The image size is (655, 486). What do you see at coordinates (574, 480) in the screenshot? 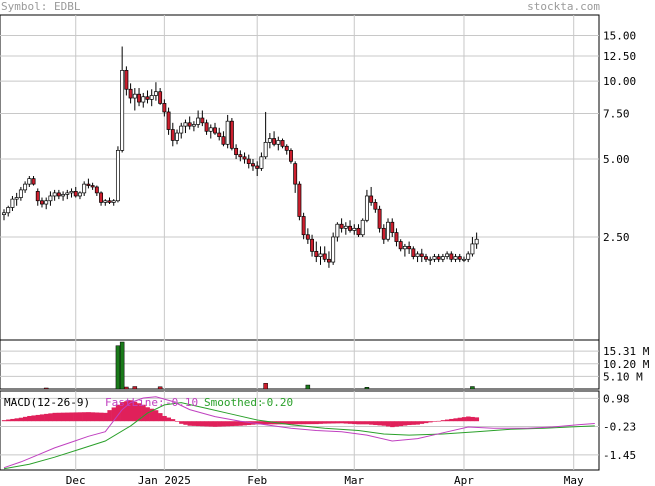
I see `x-tick-label: May` at bounding box center [574, 480].